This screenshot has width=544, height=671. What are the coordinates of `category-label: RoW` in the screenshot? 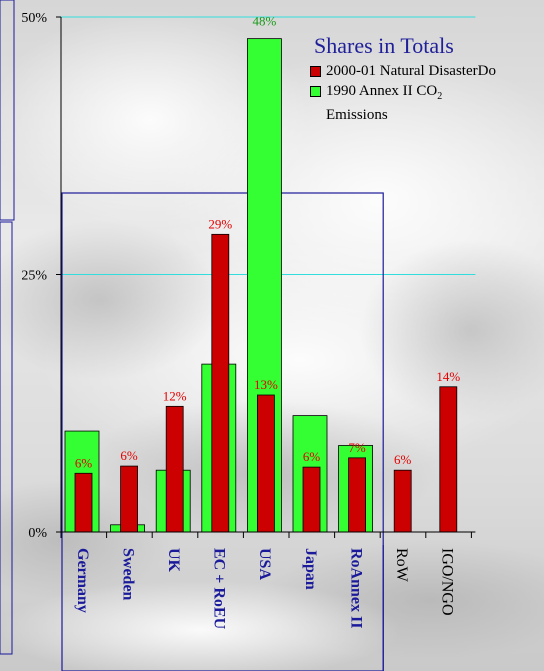 It's located at (401, 565).